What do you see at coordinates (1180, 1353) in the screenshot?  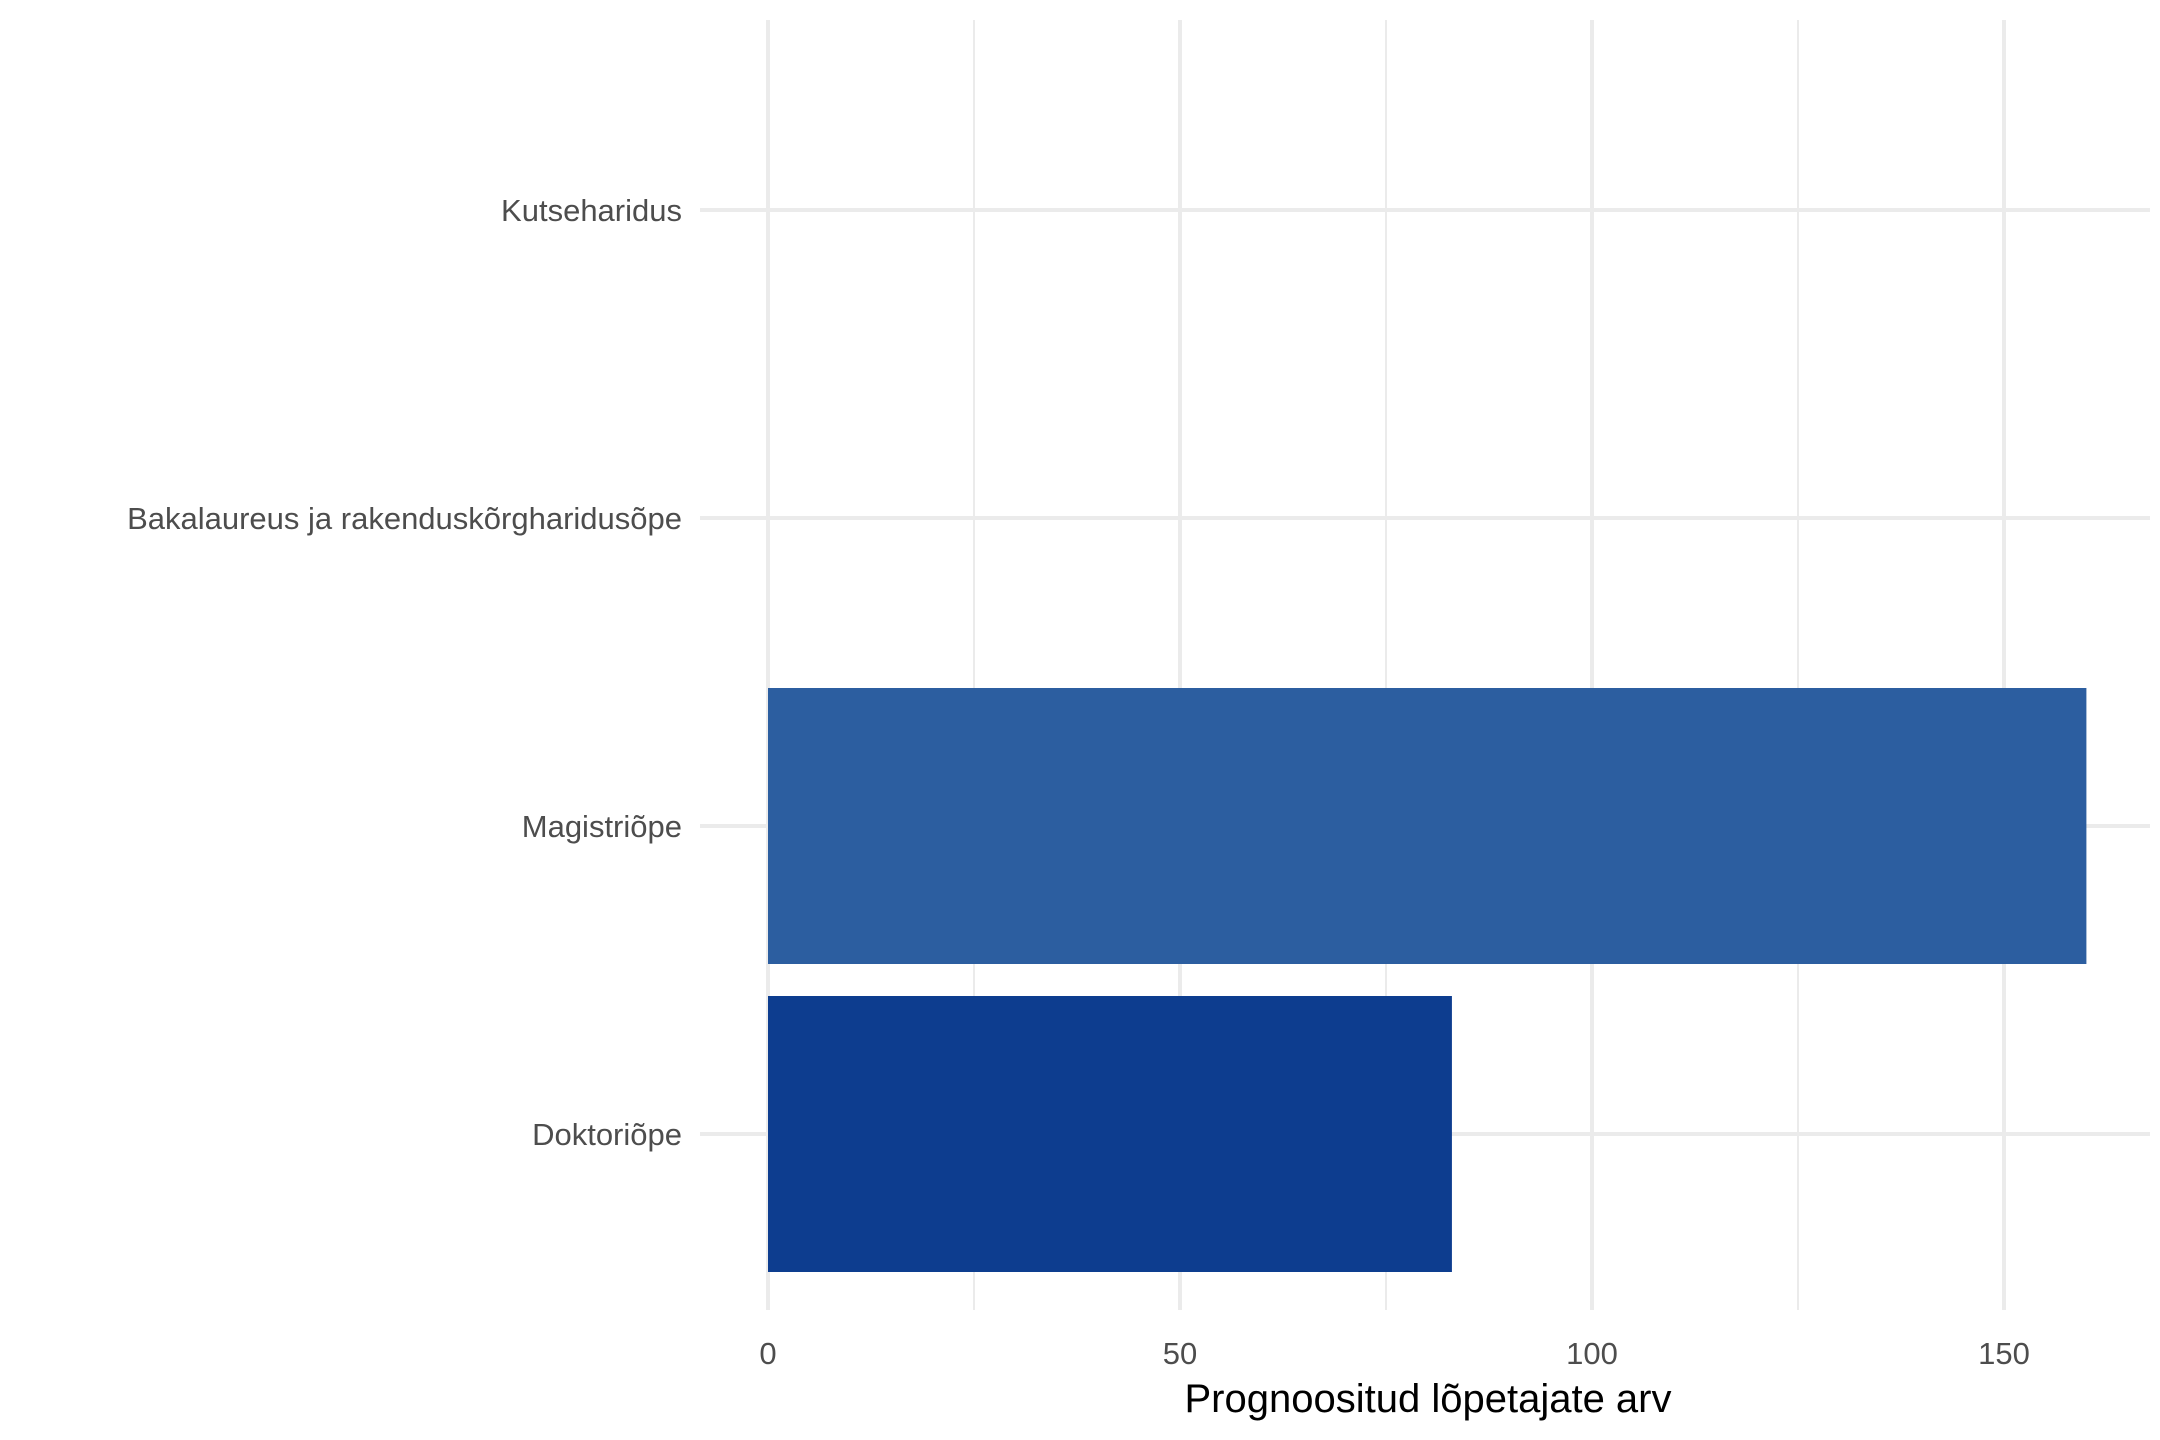 I see `x-tick-label: 50` at bounding box center [1180, 1353].